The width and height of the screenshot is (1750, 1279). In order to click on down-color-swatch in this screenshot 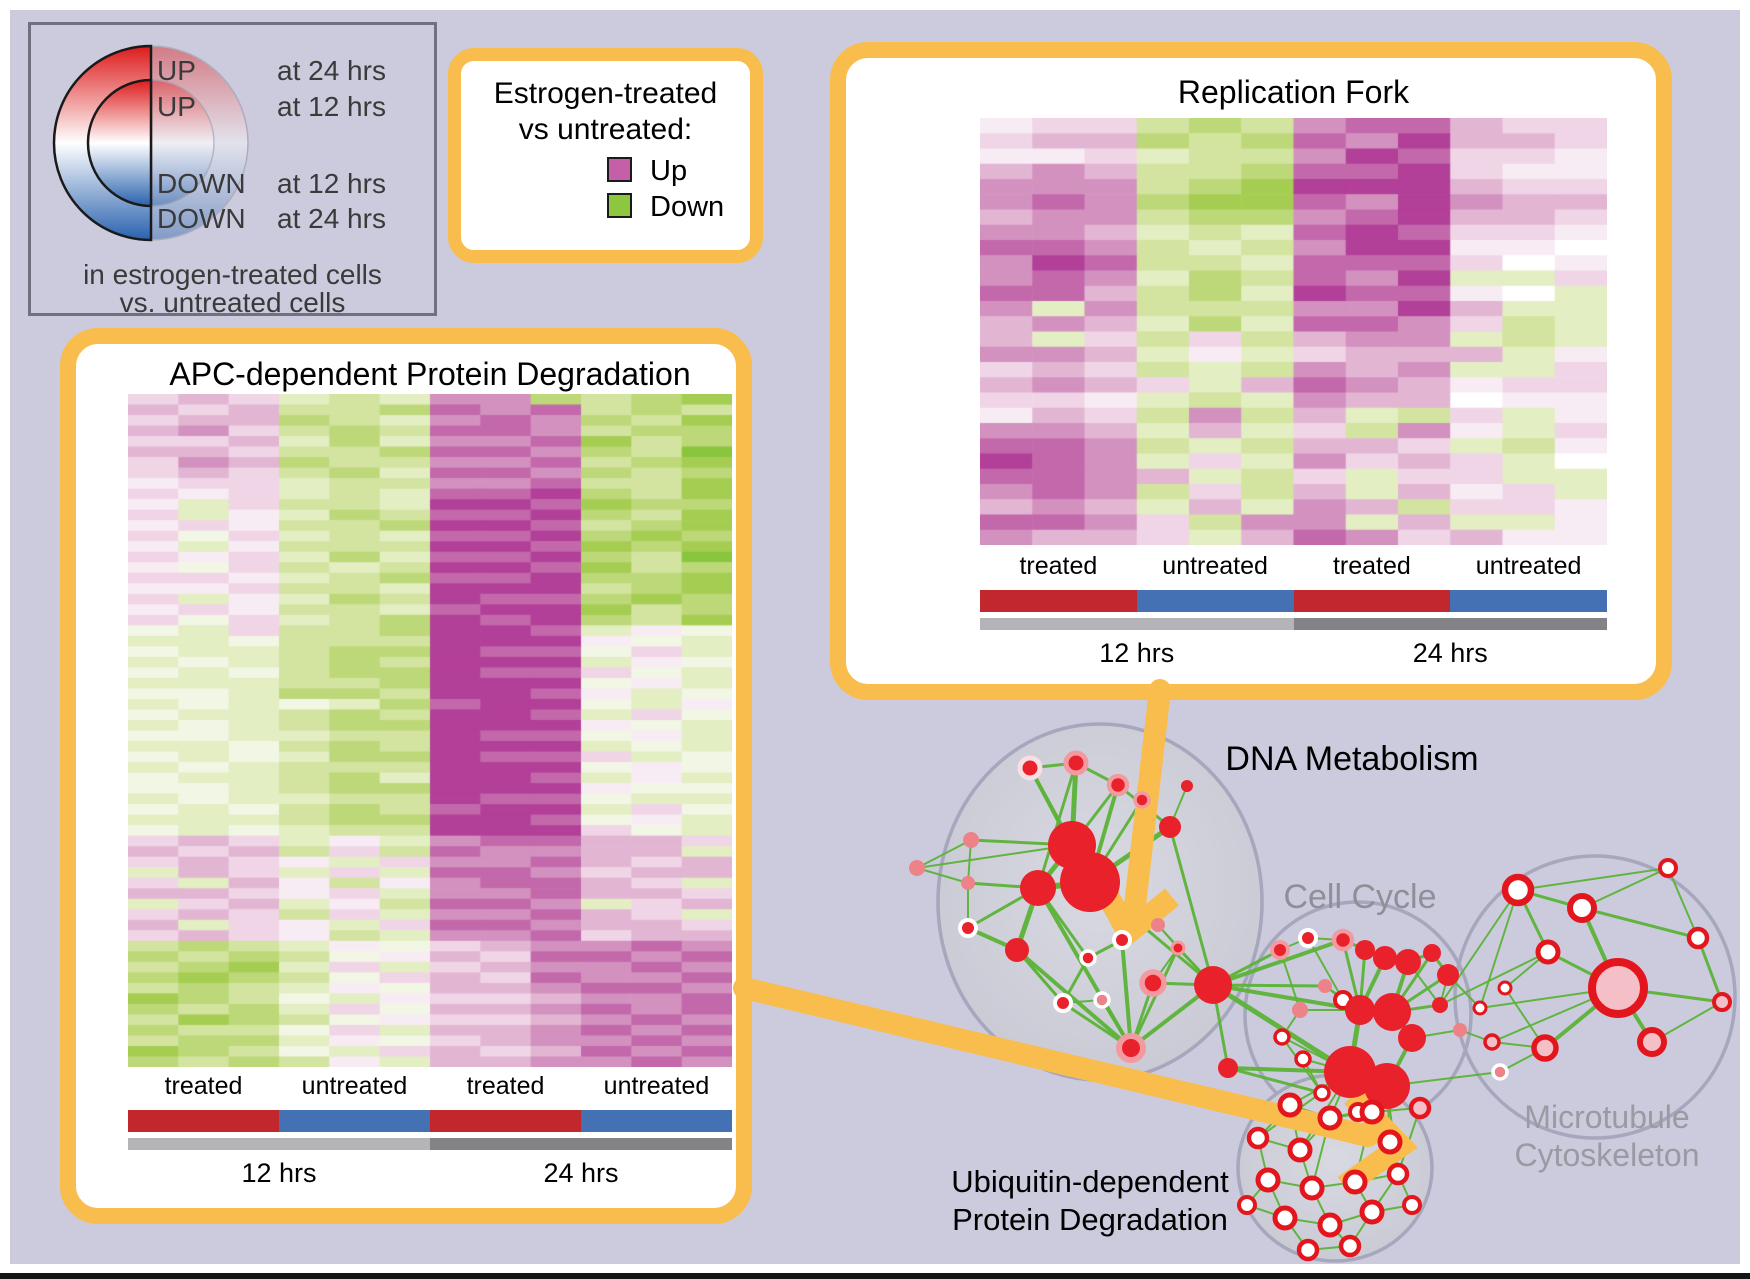, I will do `click(619, 205)`.